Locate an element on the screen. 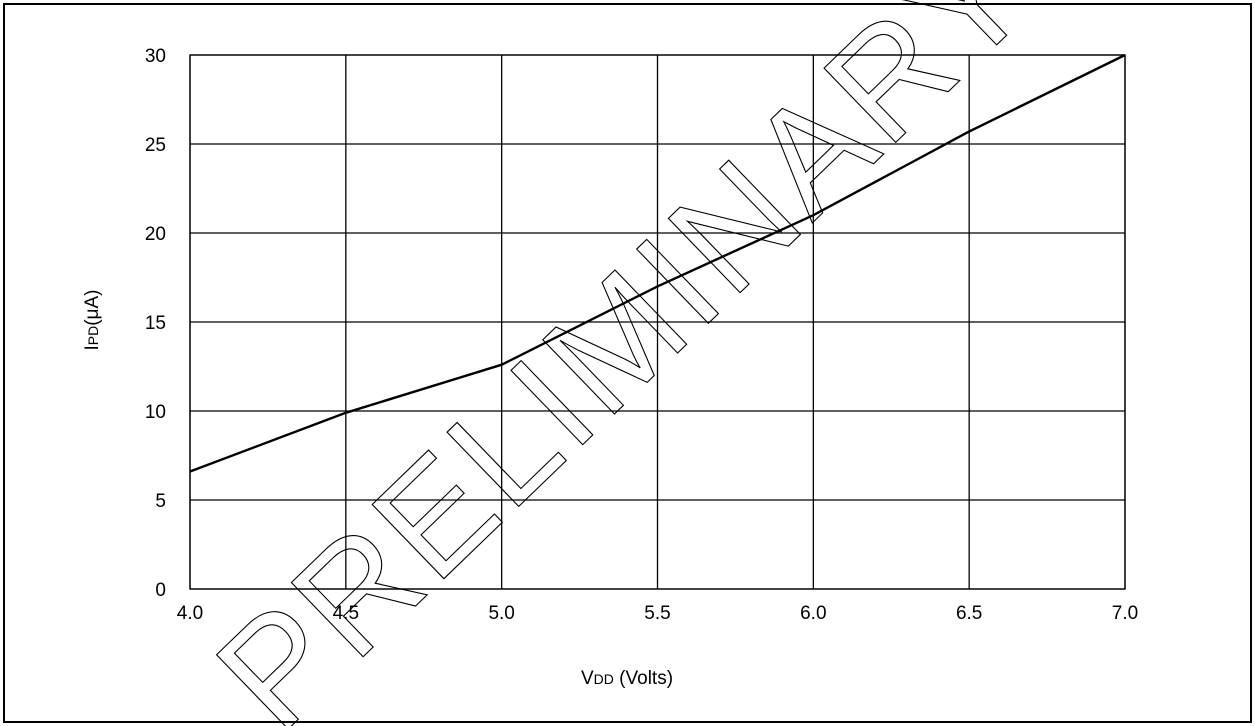 The height and width of the screenshot is (726, 1255). x-tick-label: 4.5 is located at coordinates (346, 613).